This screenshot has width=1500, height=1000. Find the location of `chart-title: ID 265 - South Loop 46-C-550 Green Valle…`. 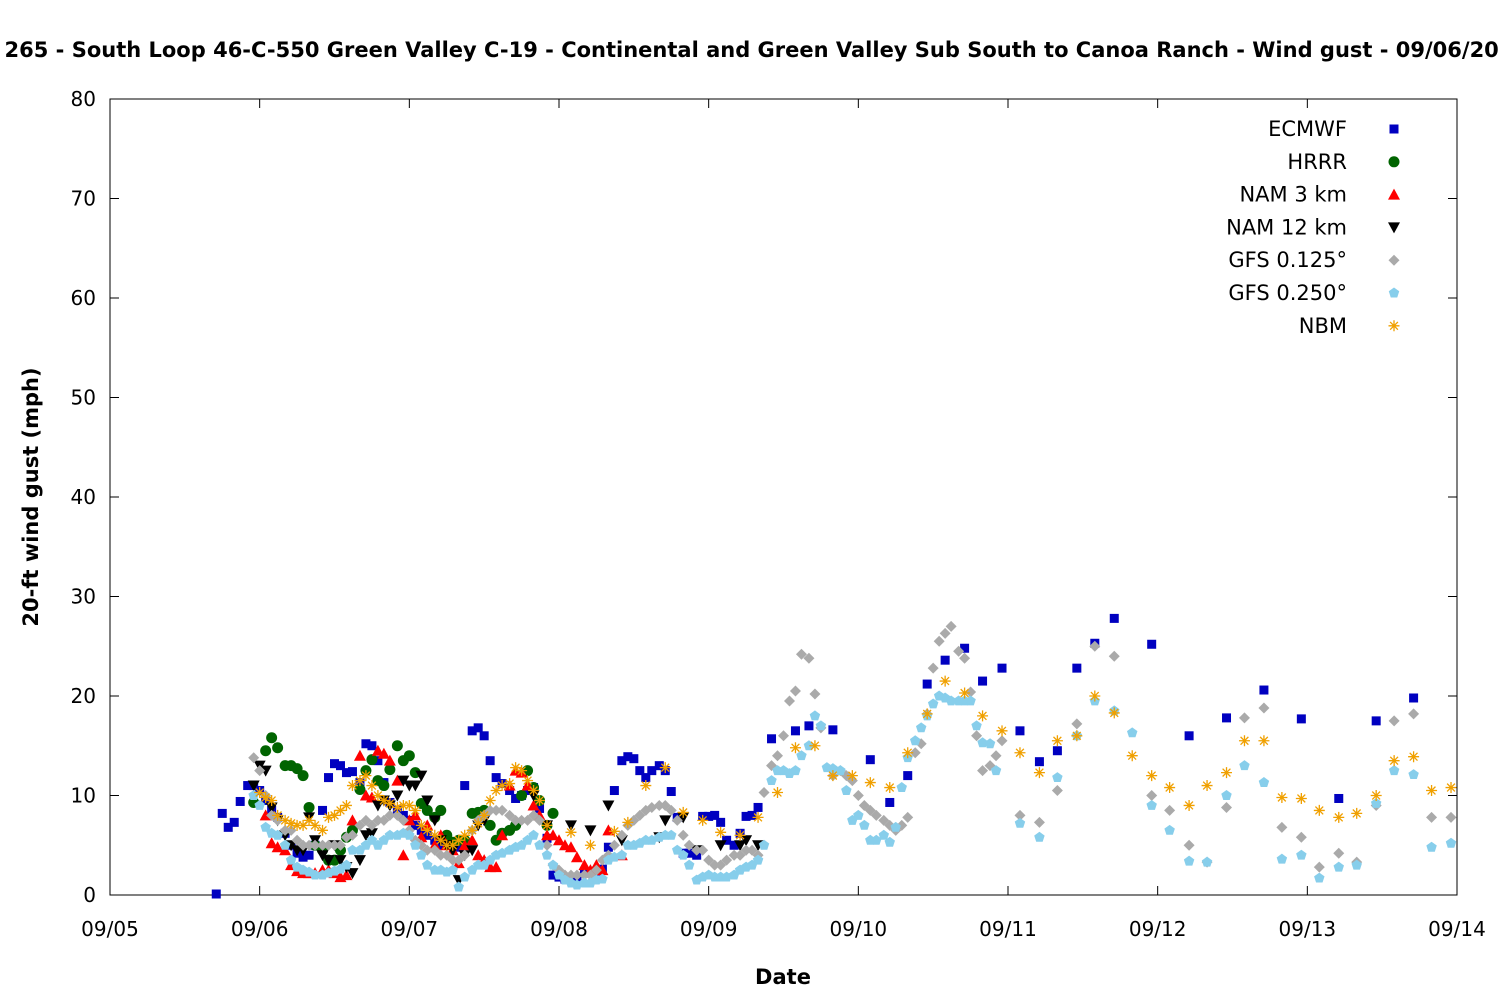

chart-title: ID 265 - South Loop 46-C-550 Green Valle… is located at coordinates (750, 50).